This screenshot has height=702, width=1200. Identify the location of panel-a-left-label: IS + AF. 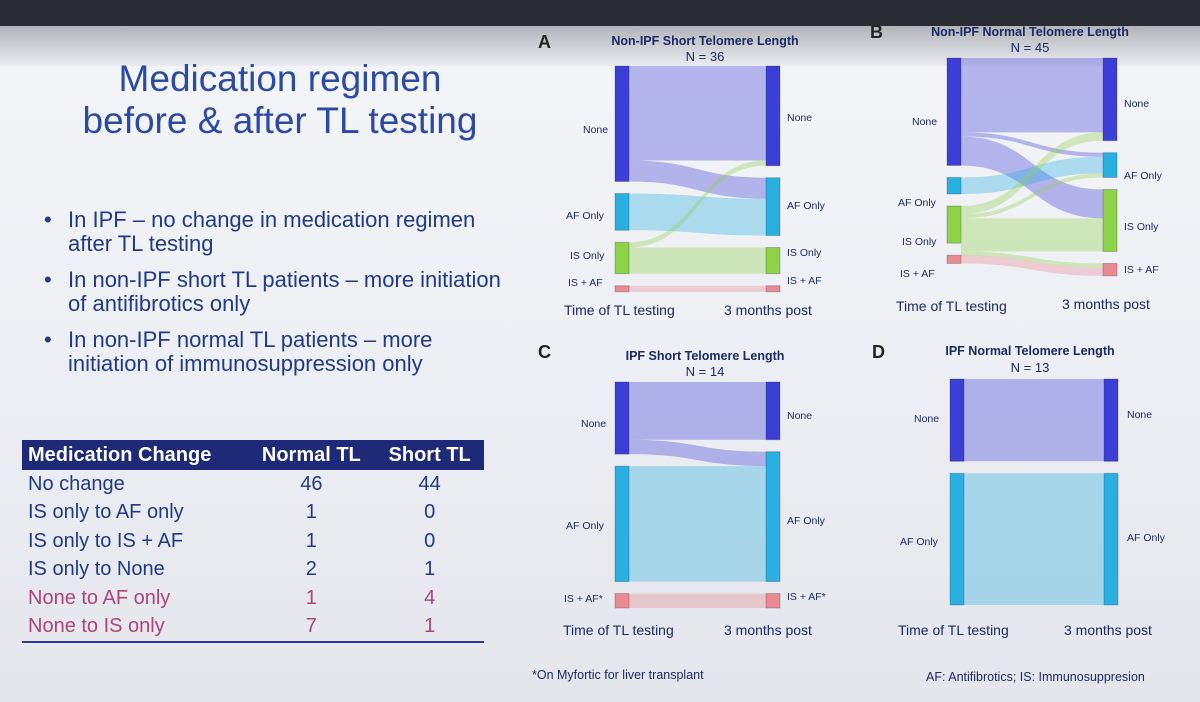
(585, 283).